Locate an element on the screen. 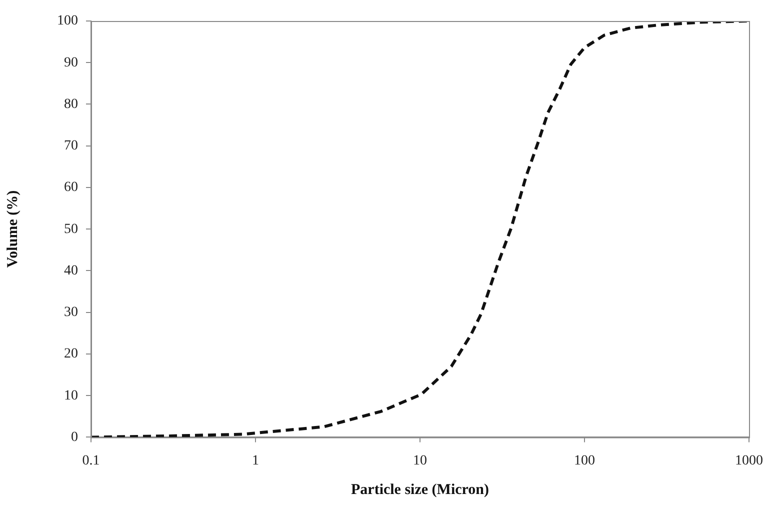 The image size is (773, 509). y-tick-label: 10 is located at coordinates (71, 396).